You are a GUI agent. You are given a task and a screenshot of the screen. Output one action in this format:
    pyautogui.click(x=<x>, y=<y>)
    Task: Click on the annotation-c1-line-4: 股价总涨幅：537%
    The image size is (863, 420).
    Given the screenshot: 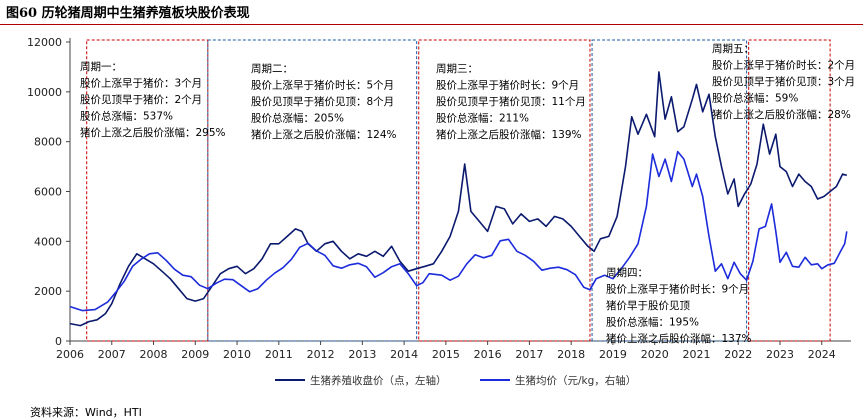 What is the action you would take?
    pyautogui.click(x=126, y=116)
    